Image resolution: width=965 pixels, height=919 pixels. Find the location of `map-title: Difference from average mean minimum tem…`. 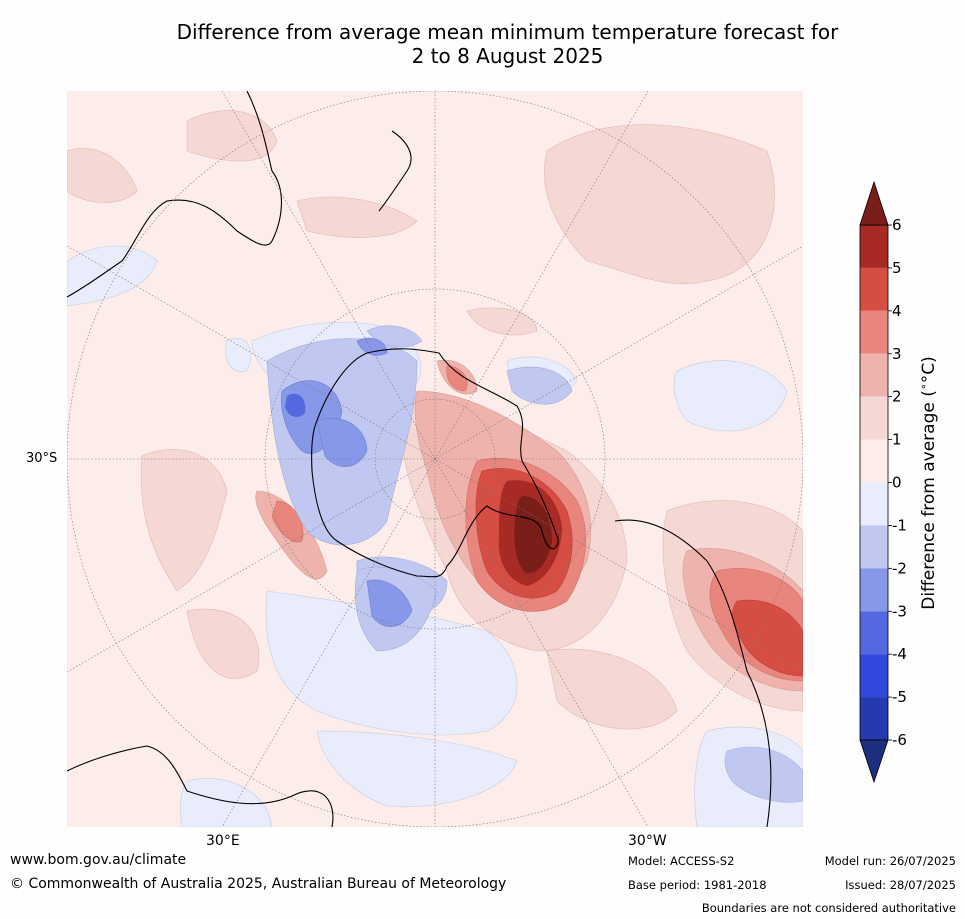

map-title: Difference from average mean minimum tem… is located at coordinates (507, 44).